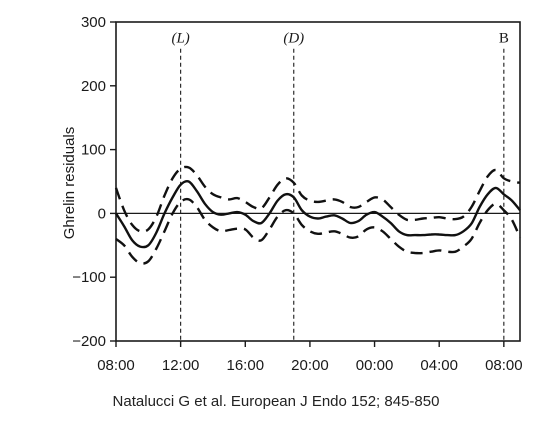 Image resolution: width=552 pixels, height=426 pixels. What do you see at coordinates (181, 365) in the screenshot?
I see `x-tick-label: 12:00` at bounding box center [181, 365].